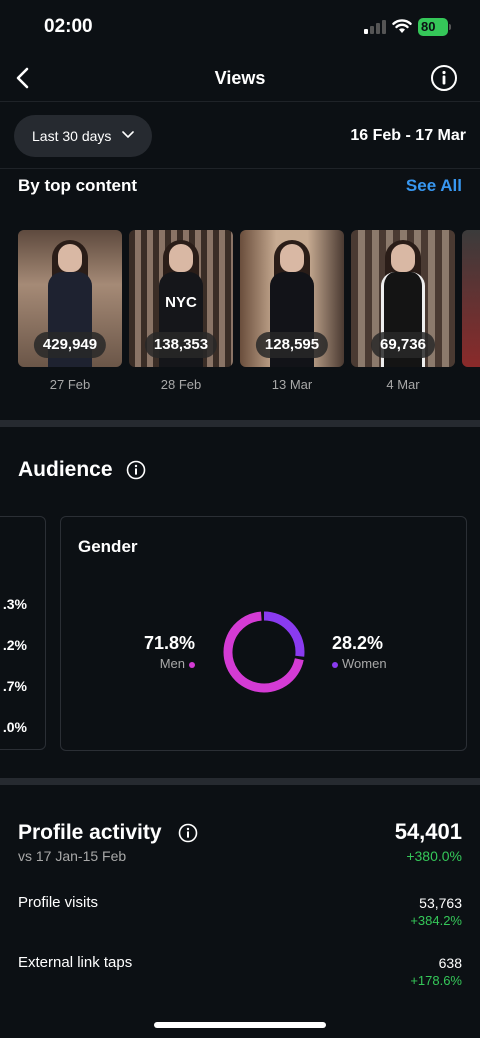  What do you see at coordinates (177, 663) in the screenshot?
I see `men-label: Men` at bounding box center [177, 663].